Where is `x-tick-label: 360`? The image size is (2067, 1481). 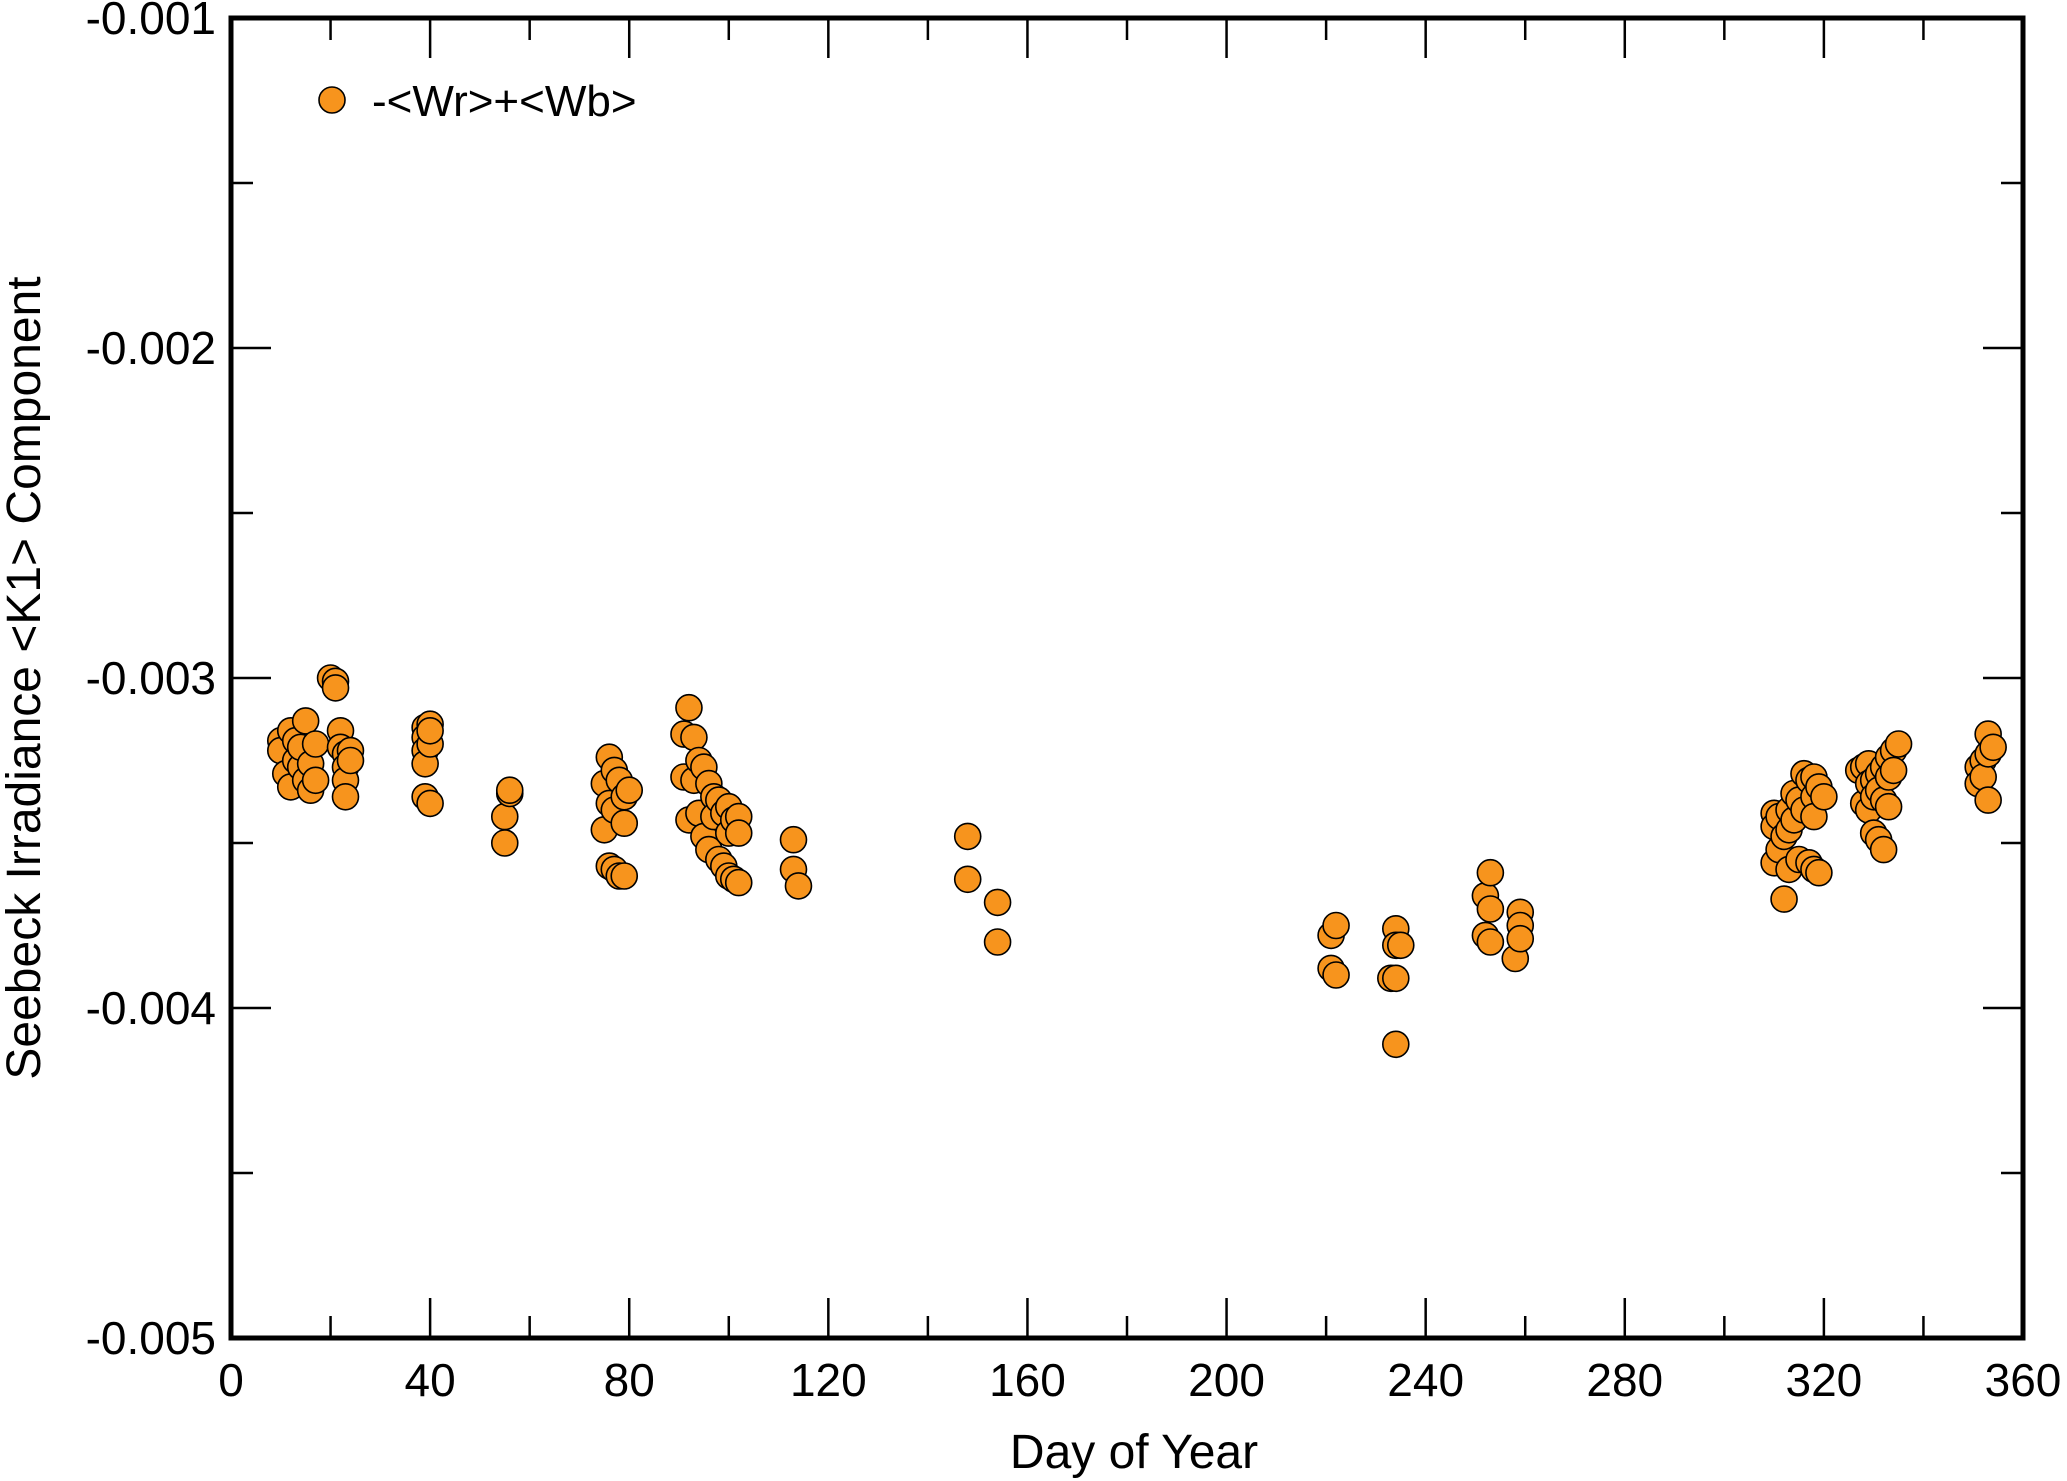 x-tick-label: 360 is located at coordinates (2023, 1380).